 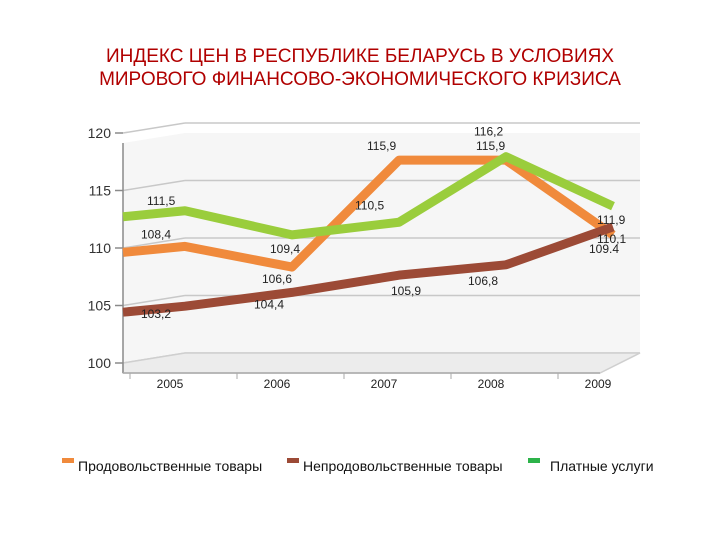 I want to click on legend-label-nonfood: Непродовольственные товары, so click(x=403, y=466).